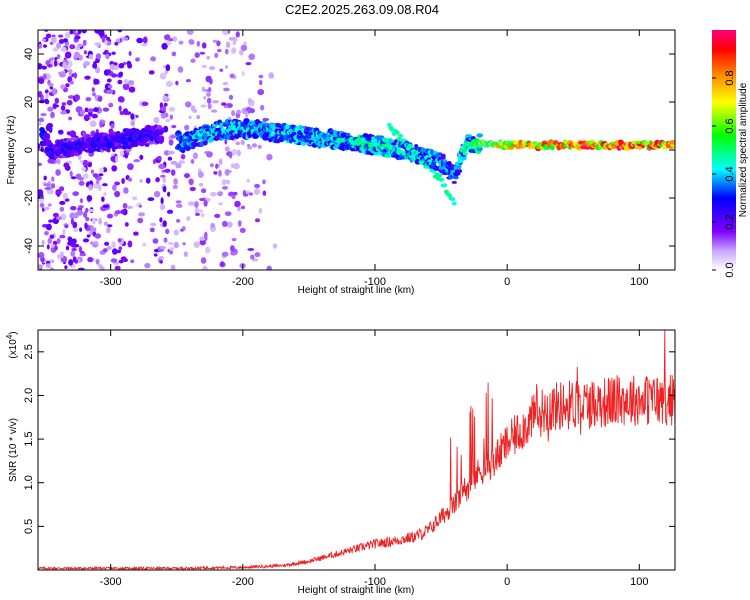 This screenshot has height=600, width=750. What do you see at coordinates (29, 54) in the screenshot?
I see `spectrogram-y-tick-label: 40` at bounding box center [29, 54].